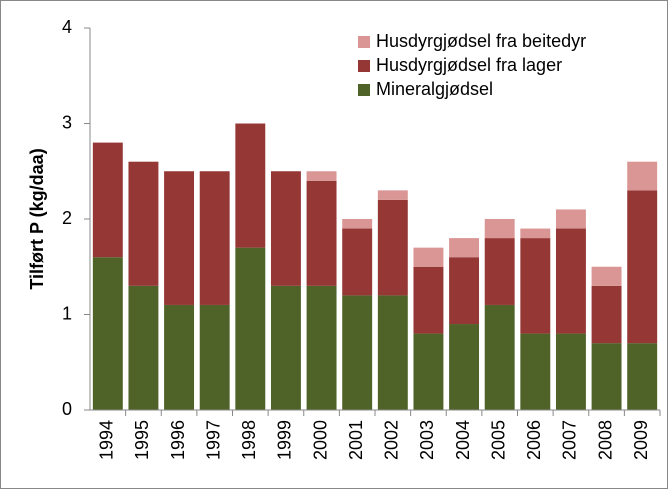  I want to click on x-tick-label: 2002, so click(392, 440).